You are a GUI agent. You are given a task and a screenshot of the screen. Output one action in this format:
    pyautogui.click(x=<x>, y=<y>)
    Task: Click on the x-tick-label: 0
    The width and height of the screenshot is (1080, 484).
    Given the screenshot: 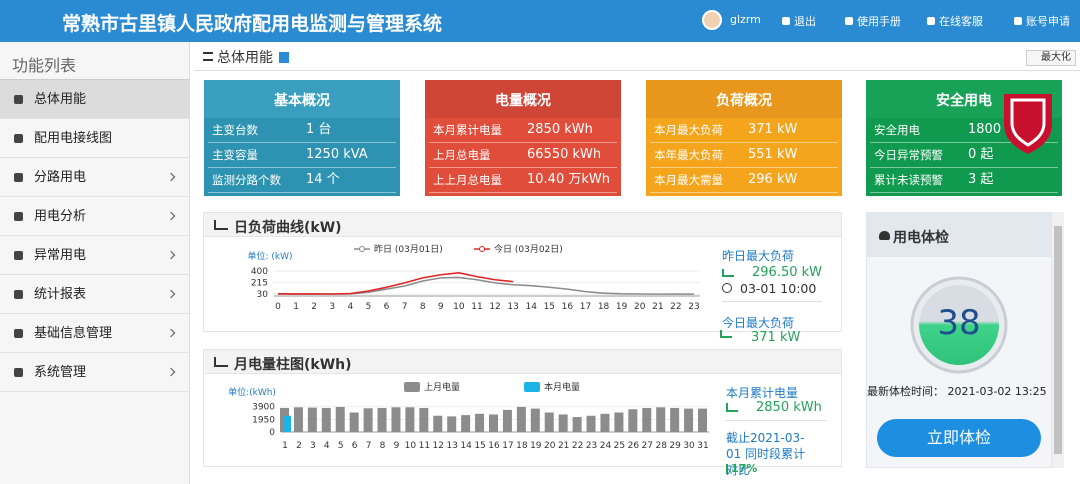 What is the action you would take?
    pyautogui.click(x=278, y=307)
    